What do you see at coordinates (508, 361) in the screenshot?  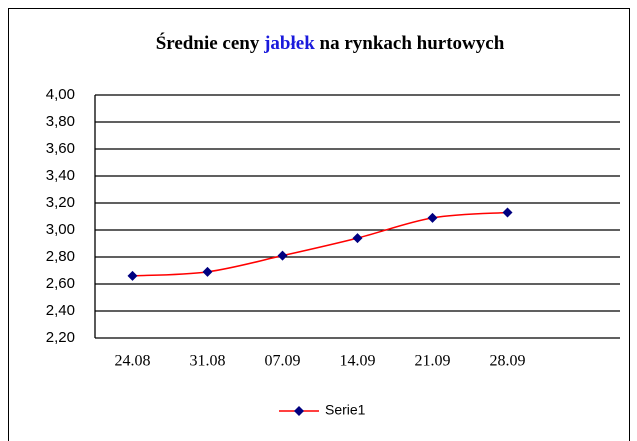 I see `x-tick-label: 28.09` at bounding box center [508, 361].